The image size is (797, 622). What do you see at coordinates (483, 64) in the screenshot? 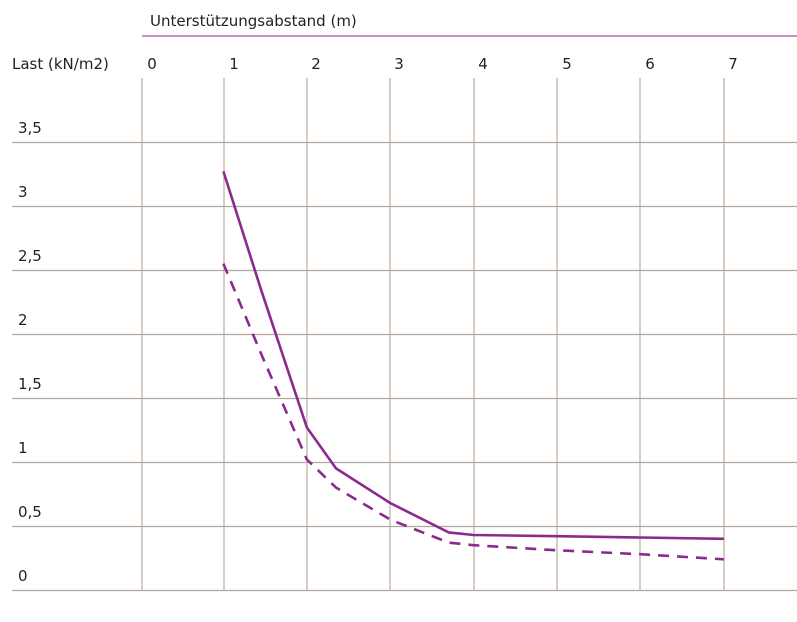
I see `x-tick-label: 4` at bounding box center [483, 64].